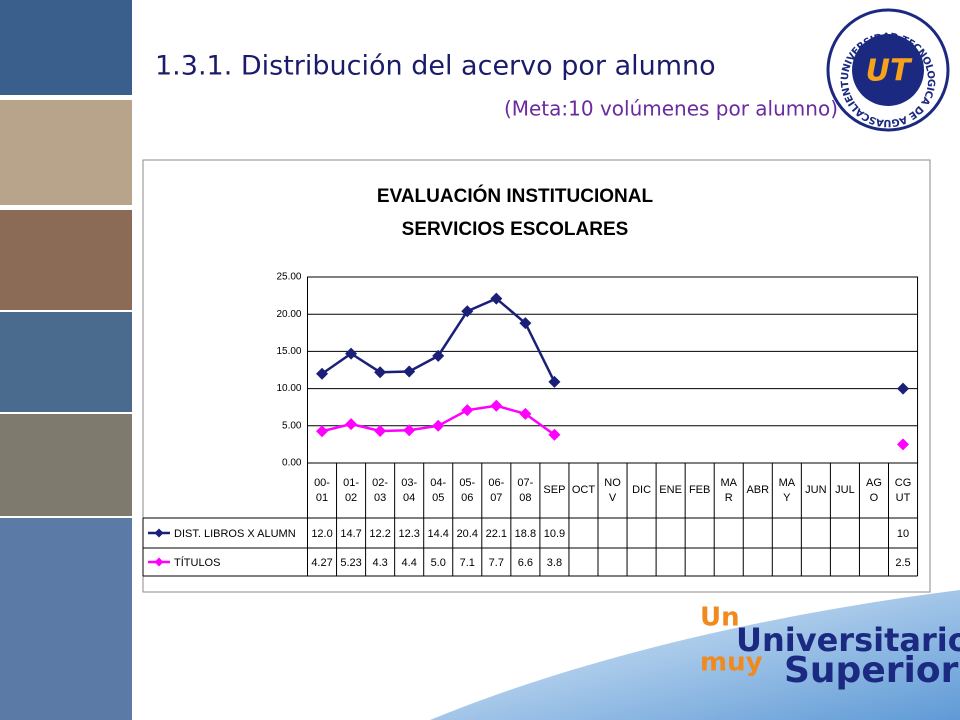  Describe the element at coordinates (902, 563) in the screenshot. I see `data-label: 2.5` at that location.